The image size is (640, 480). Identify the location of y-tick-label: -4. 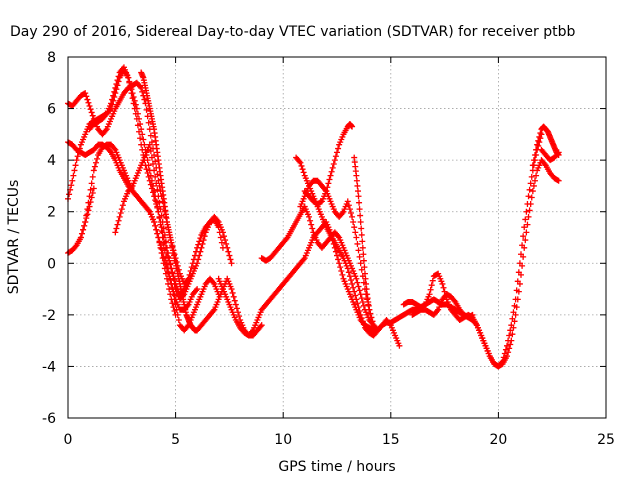
(49, 367).